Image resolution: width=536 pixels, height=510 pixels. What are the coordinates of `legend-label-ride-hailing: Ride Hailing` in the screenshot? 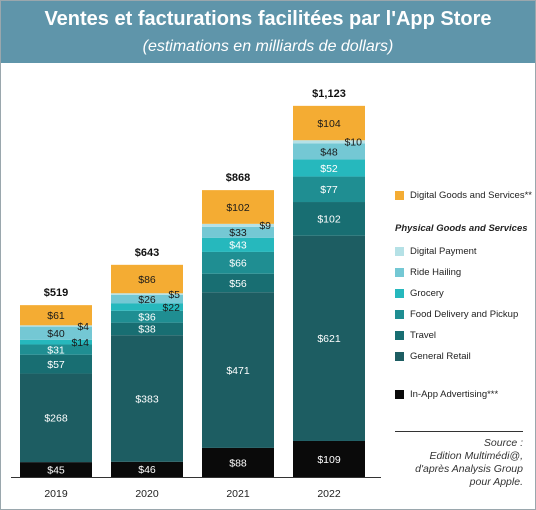 It's located at (436, 272).